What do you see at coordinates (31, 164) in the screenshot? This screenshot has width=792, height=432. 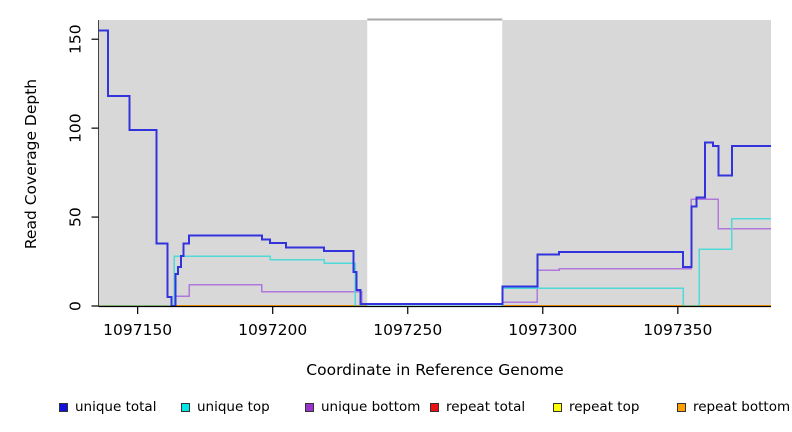 I see `y-axis-title: Read Coverage Depth` at bounding box center [31, 164].